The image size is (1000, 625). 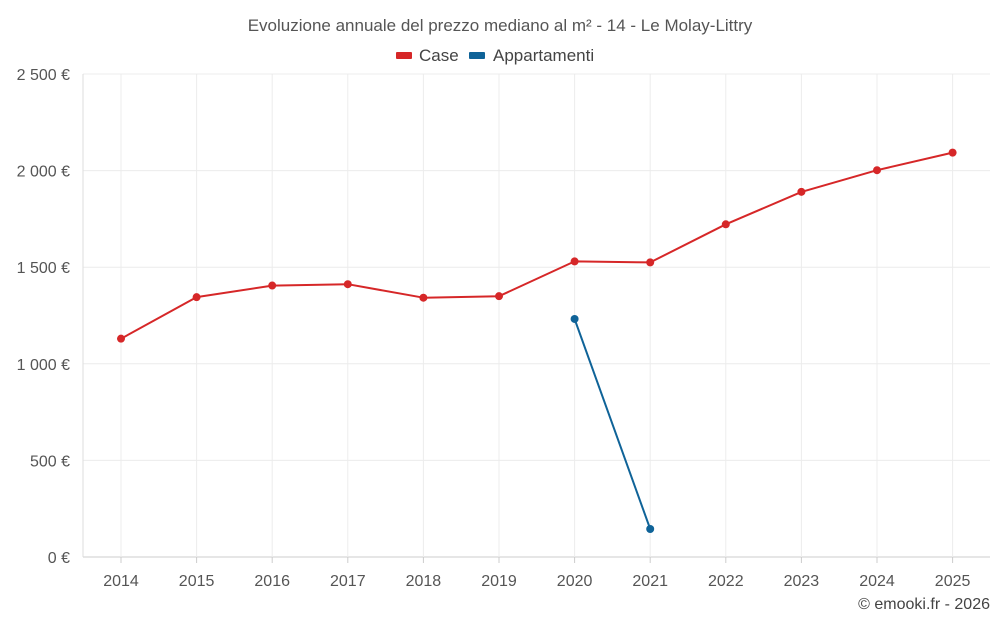 I want to click on y-tick-label: 1 500 €, so click(x=43, y=268).